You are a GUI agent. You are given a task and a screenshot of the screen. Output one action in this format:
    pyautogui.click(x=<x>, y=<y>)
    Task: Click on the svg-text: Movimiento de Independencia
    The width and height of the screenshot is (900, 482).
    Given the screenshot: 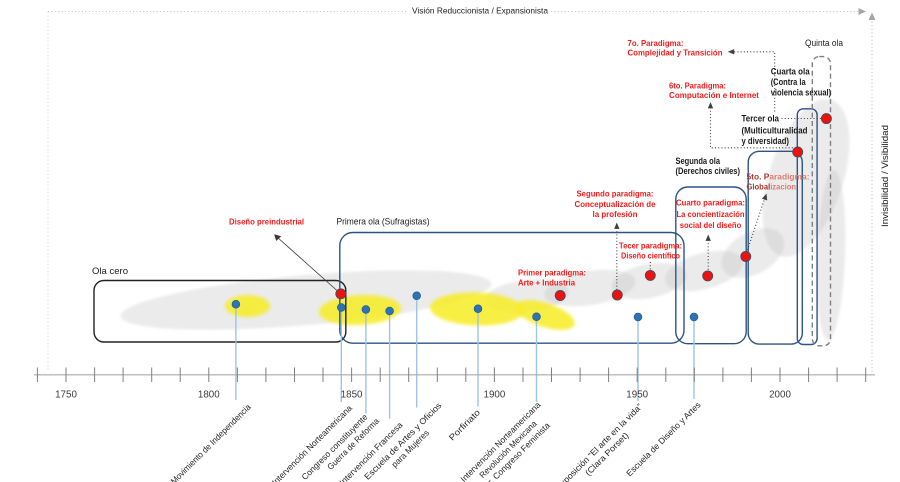 What is the action you would take?
    pyautogui.click(x=211, y=442)
    